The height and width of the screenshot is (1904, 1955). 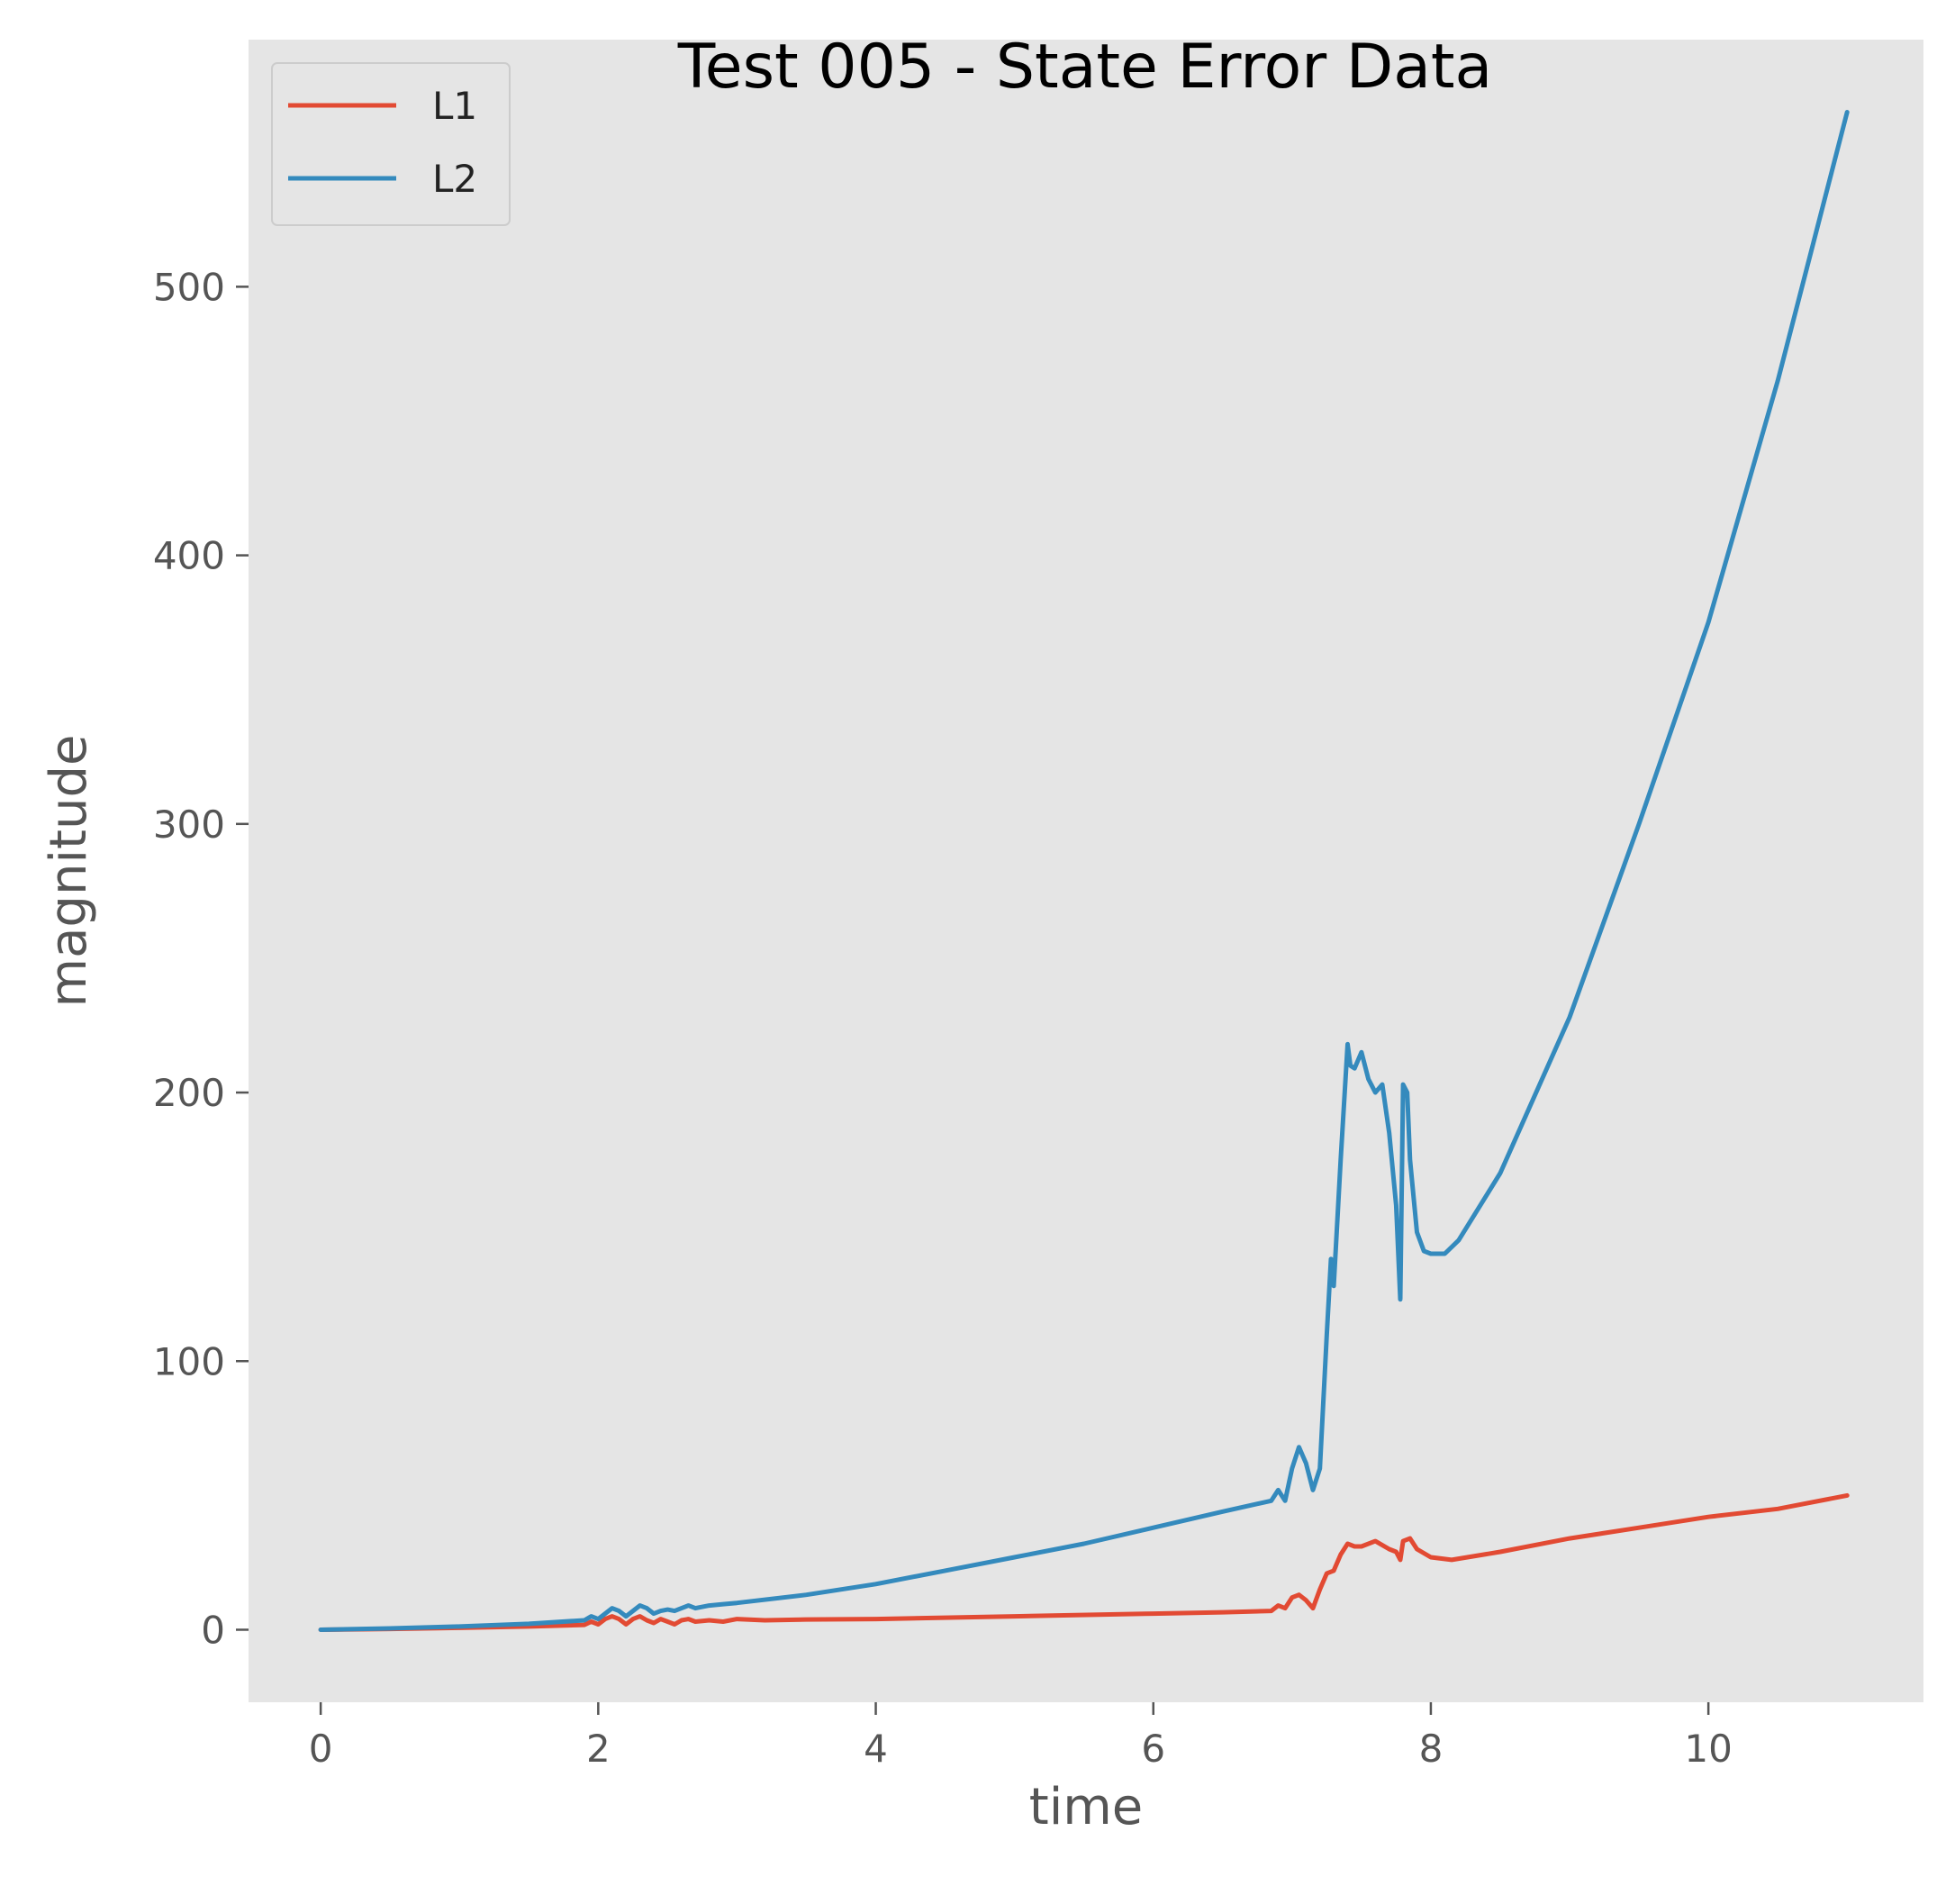 What do you see at coordinates (1153, 1749) in the screenshot?
I see `x-tick-label: 6` at bounding box center [1153, 1749].